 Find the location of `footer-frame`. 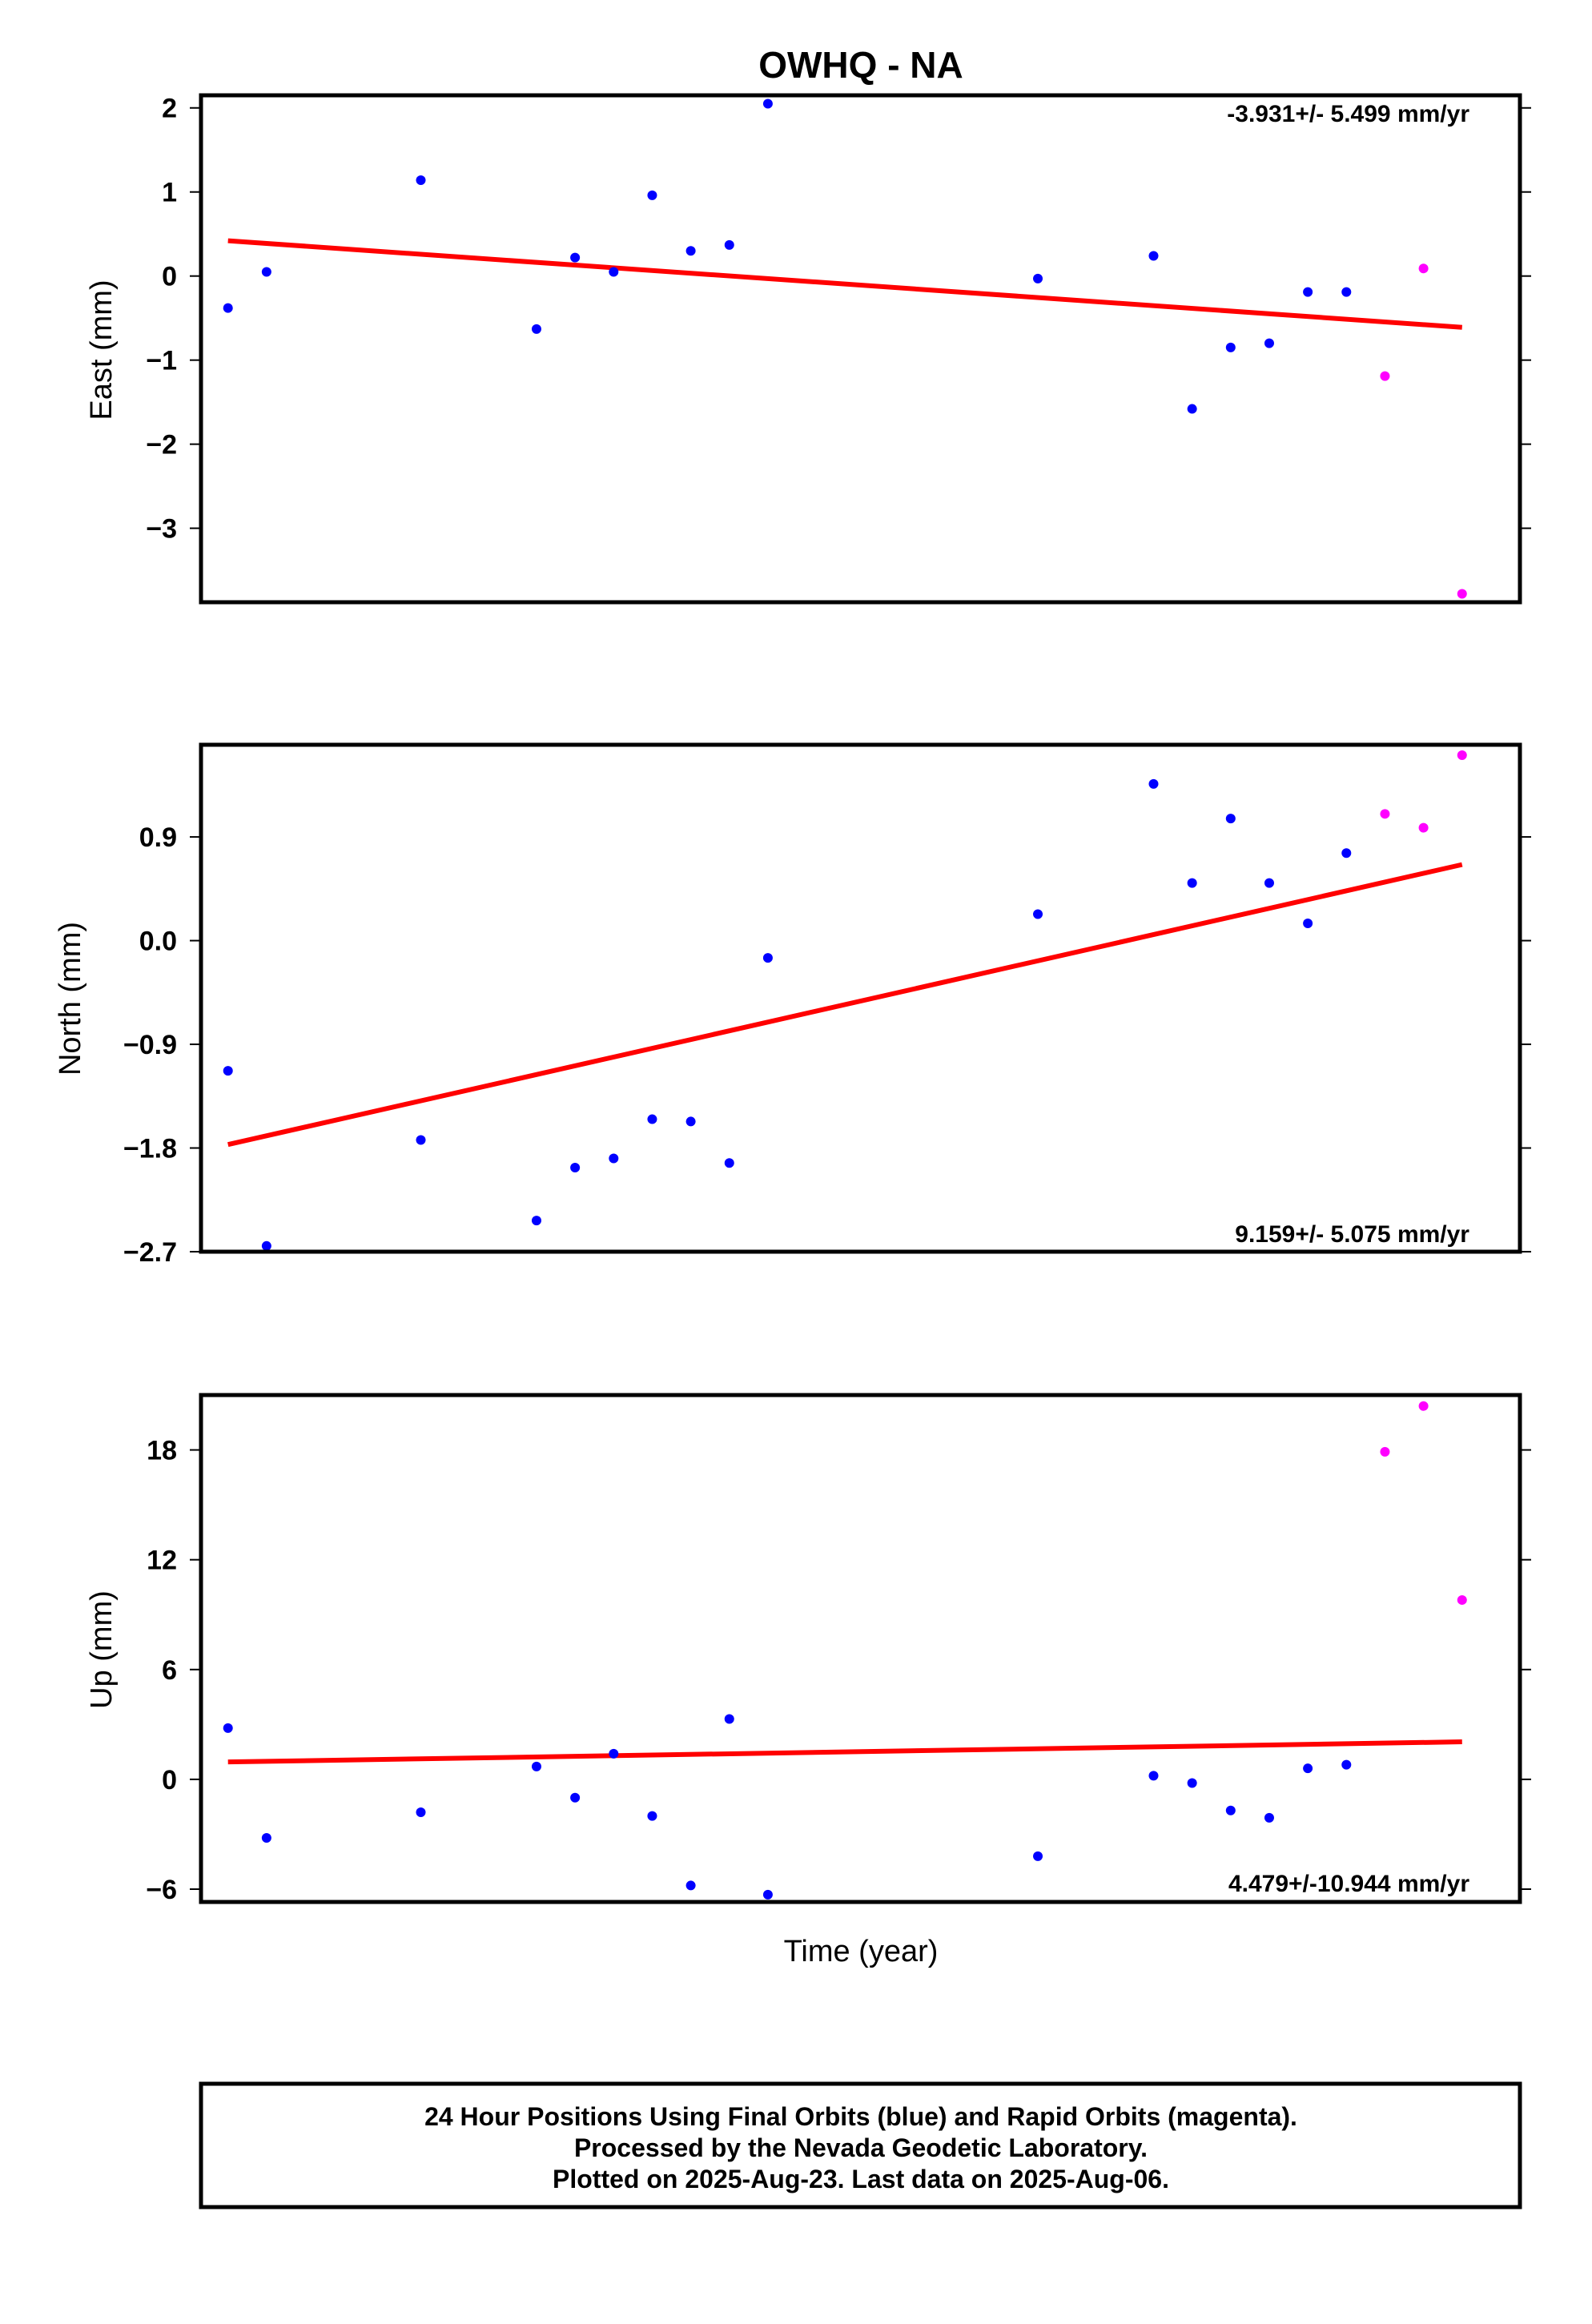

footer-frame is located at coordinates (860, 2145).